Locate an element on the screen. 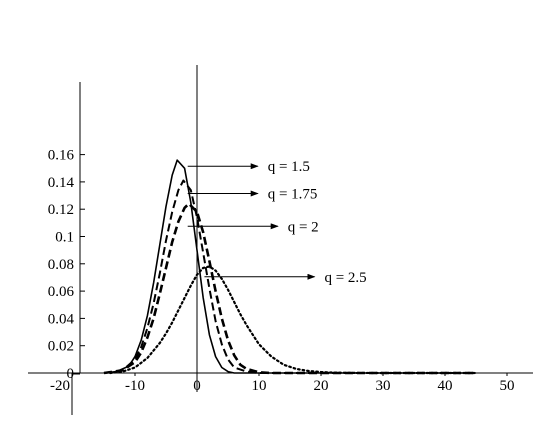 The image size is (560, 425). x-tick-label: 40 is located at coordinates (445, 386).